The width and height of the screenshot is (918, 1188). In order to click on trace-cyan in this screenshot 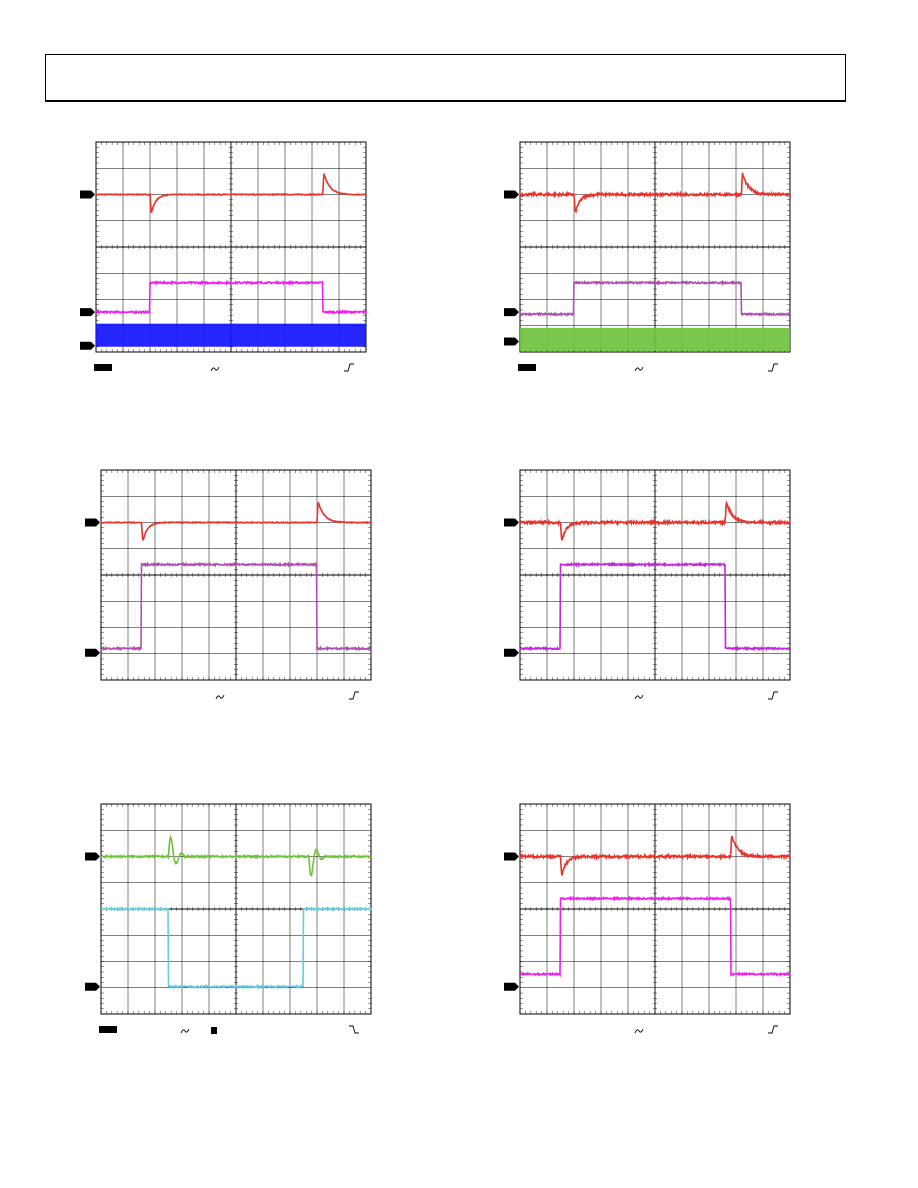, I will do `click(236, 948)`.